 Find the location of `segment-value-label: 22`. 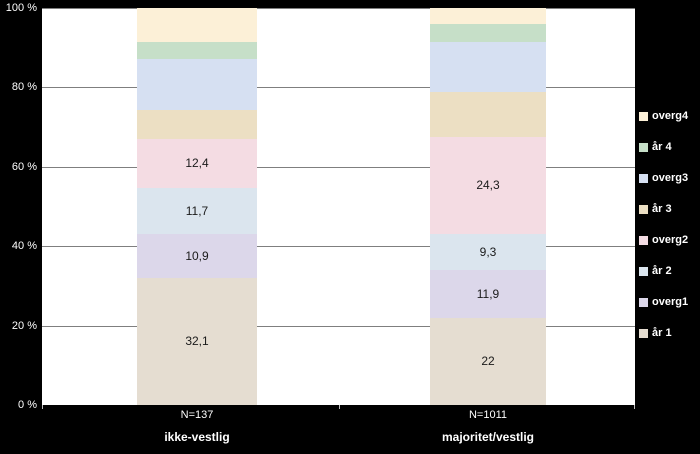

segment-value-label: 22 is located at coordinates (488, 361).